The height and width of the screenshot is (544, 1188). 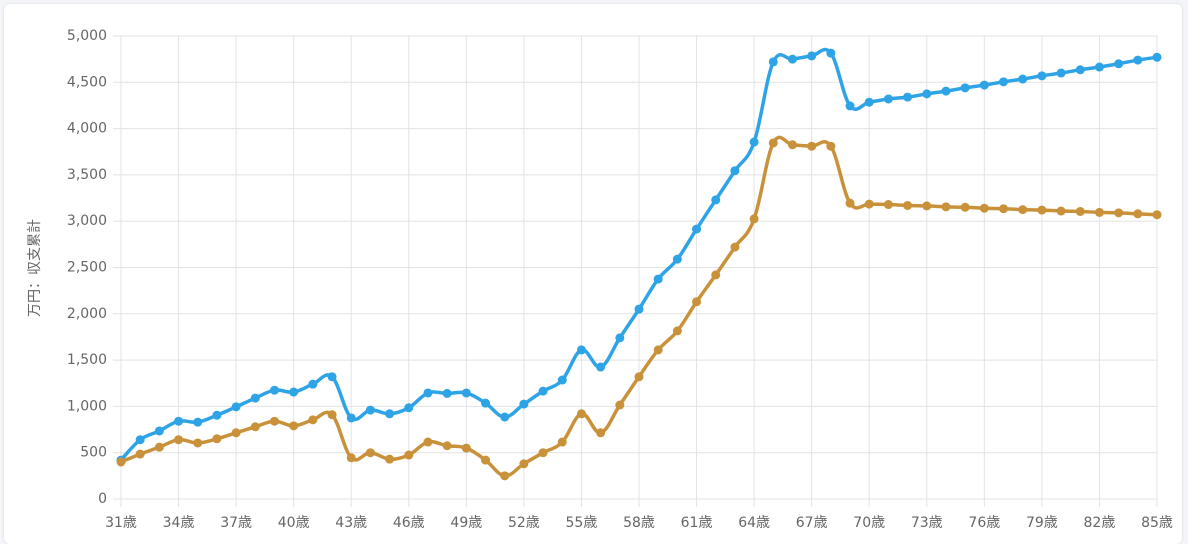 What do you see at coordinates (93, 453) in the screenshot?
I see `y-tick-label: 500` at bounding box center [93, 453].